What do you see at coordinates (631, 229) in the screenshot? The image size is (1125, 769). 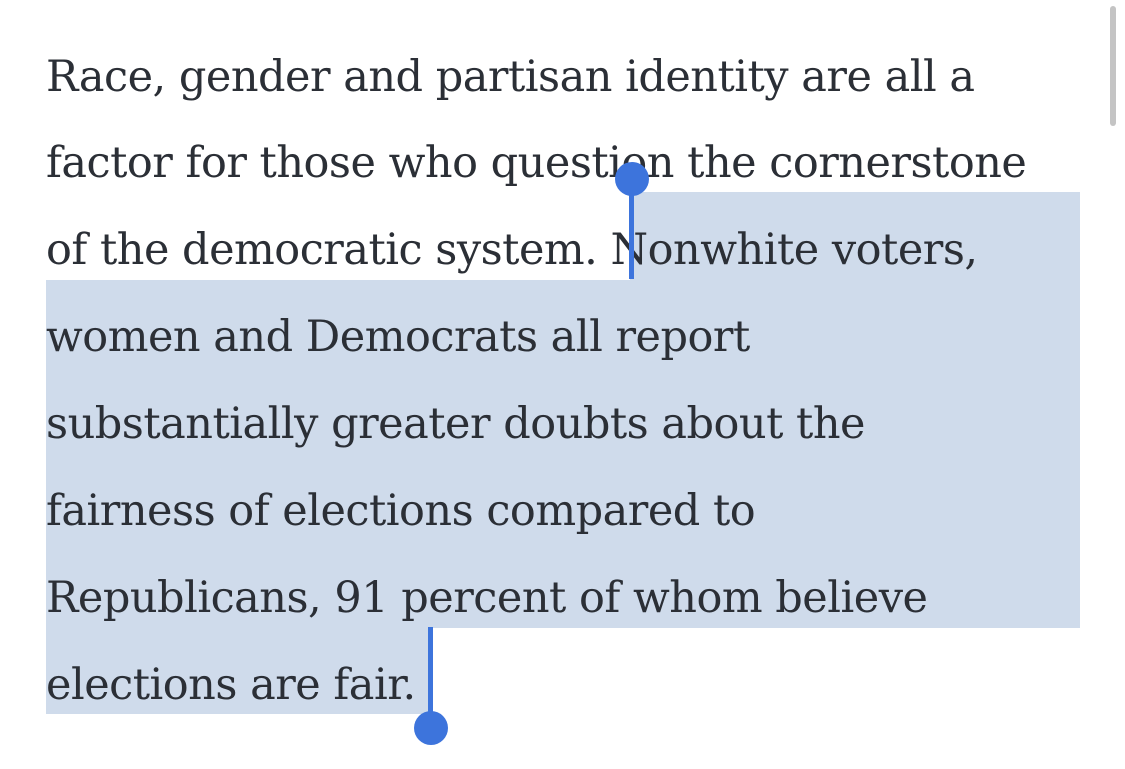 I see `selection-start-handle-bar` at bounding box center [631, 229].